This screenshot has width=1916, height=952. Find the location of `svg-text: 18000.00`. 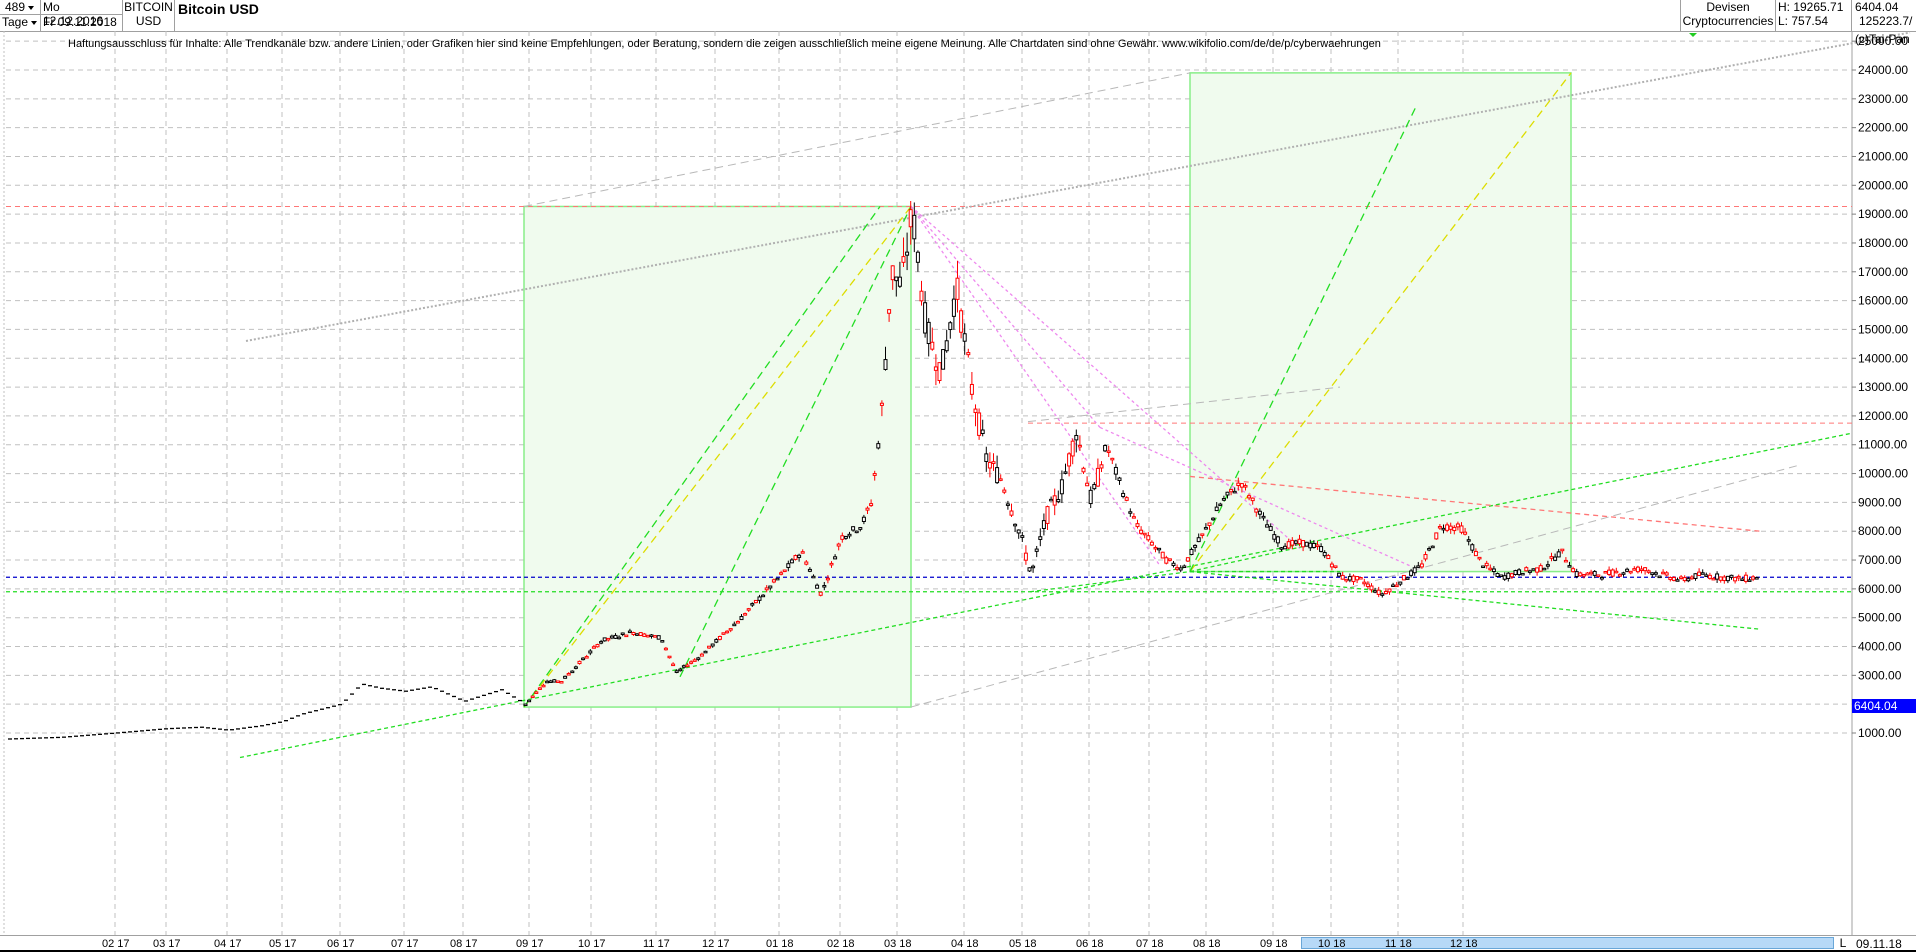

svg-text: 18000.00 is located at coordinates (1883, 243).